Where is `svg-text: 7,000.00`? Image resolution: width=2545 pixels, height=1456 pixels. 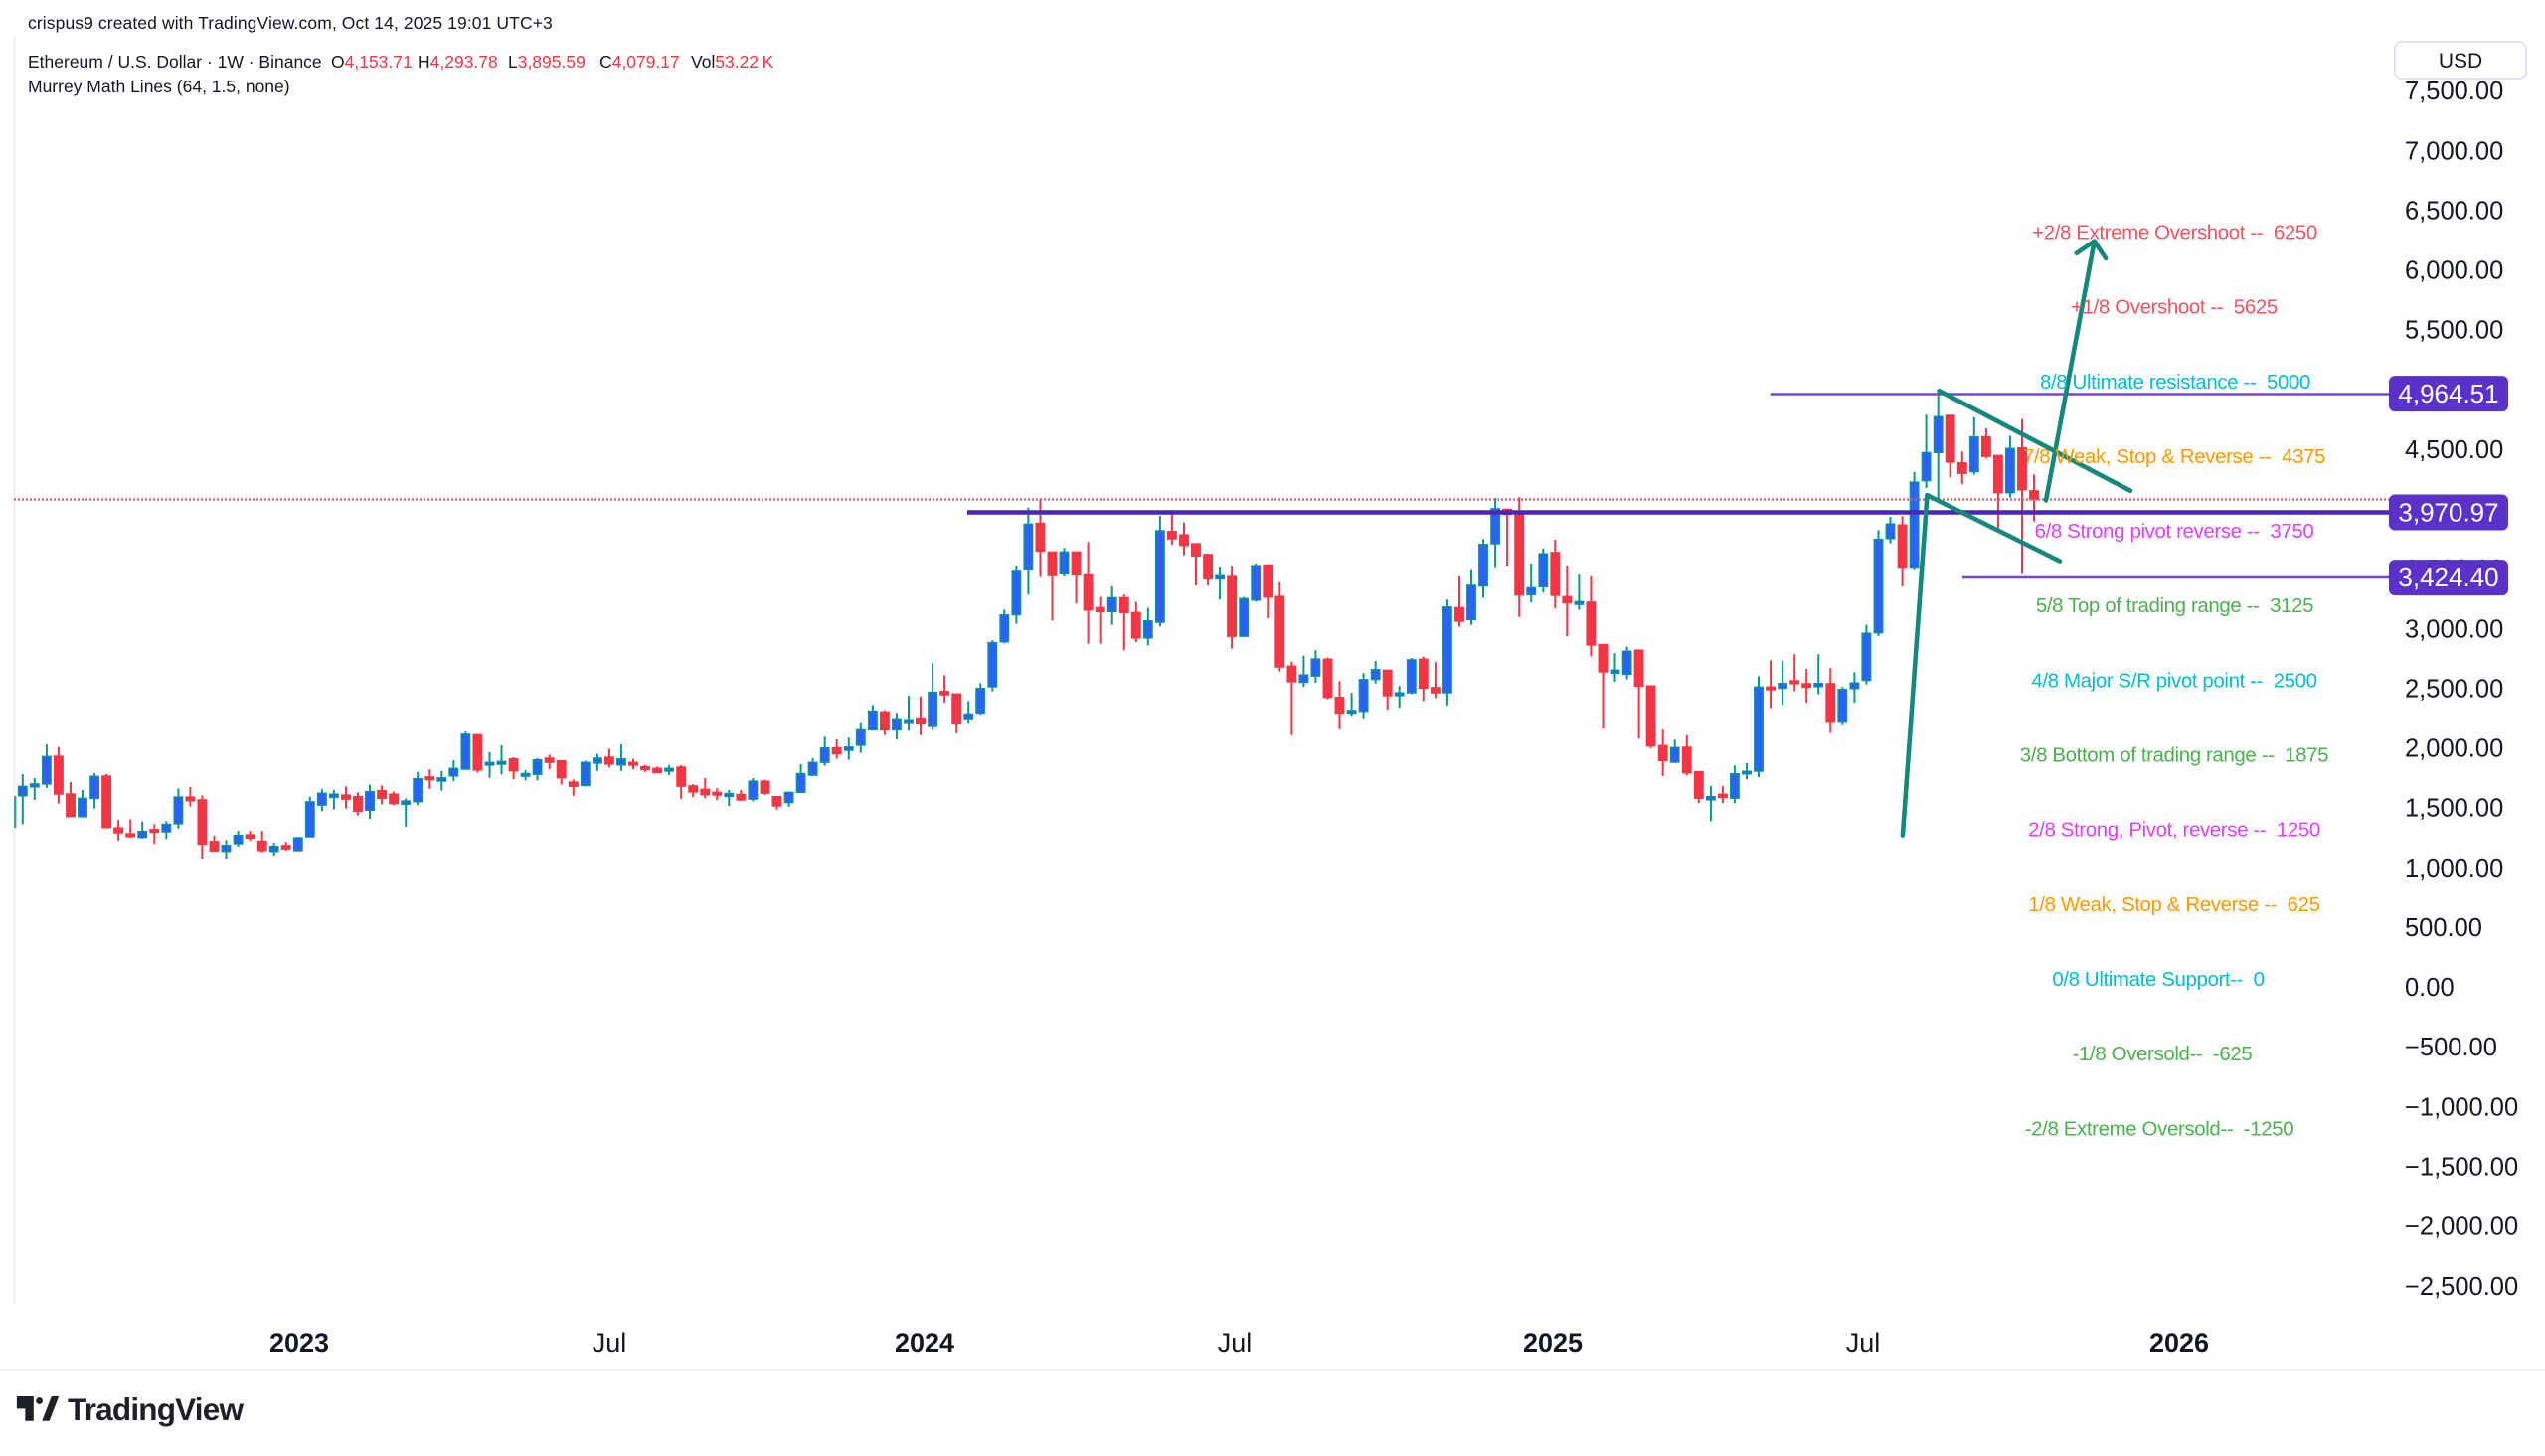
svg-text: 7,000.00 is located at coordinates (2454, 151).